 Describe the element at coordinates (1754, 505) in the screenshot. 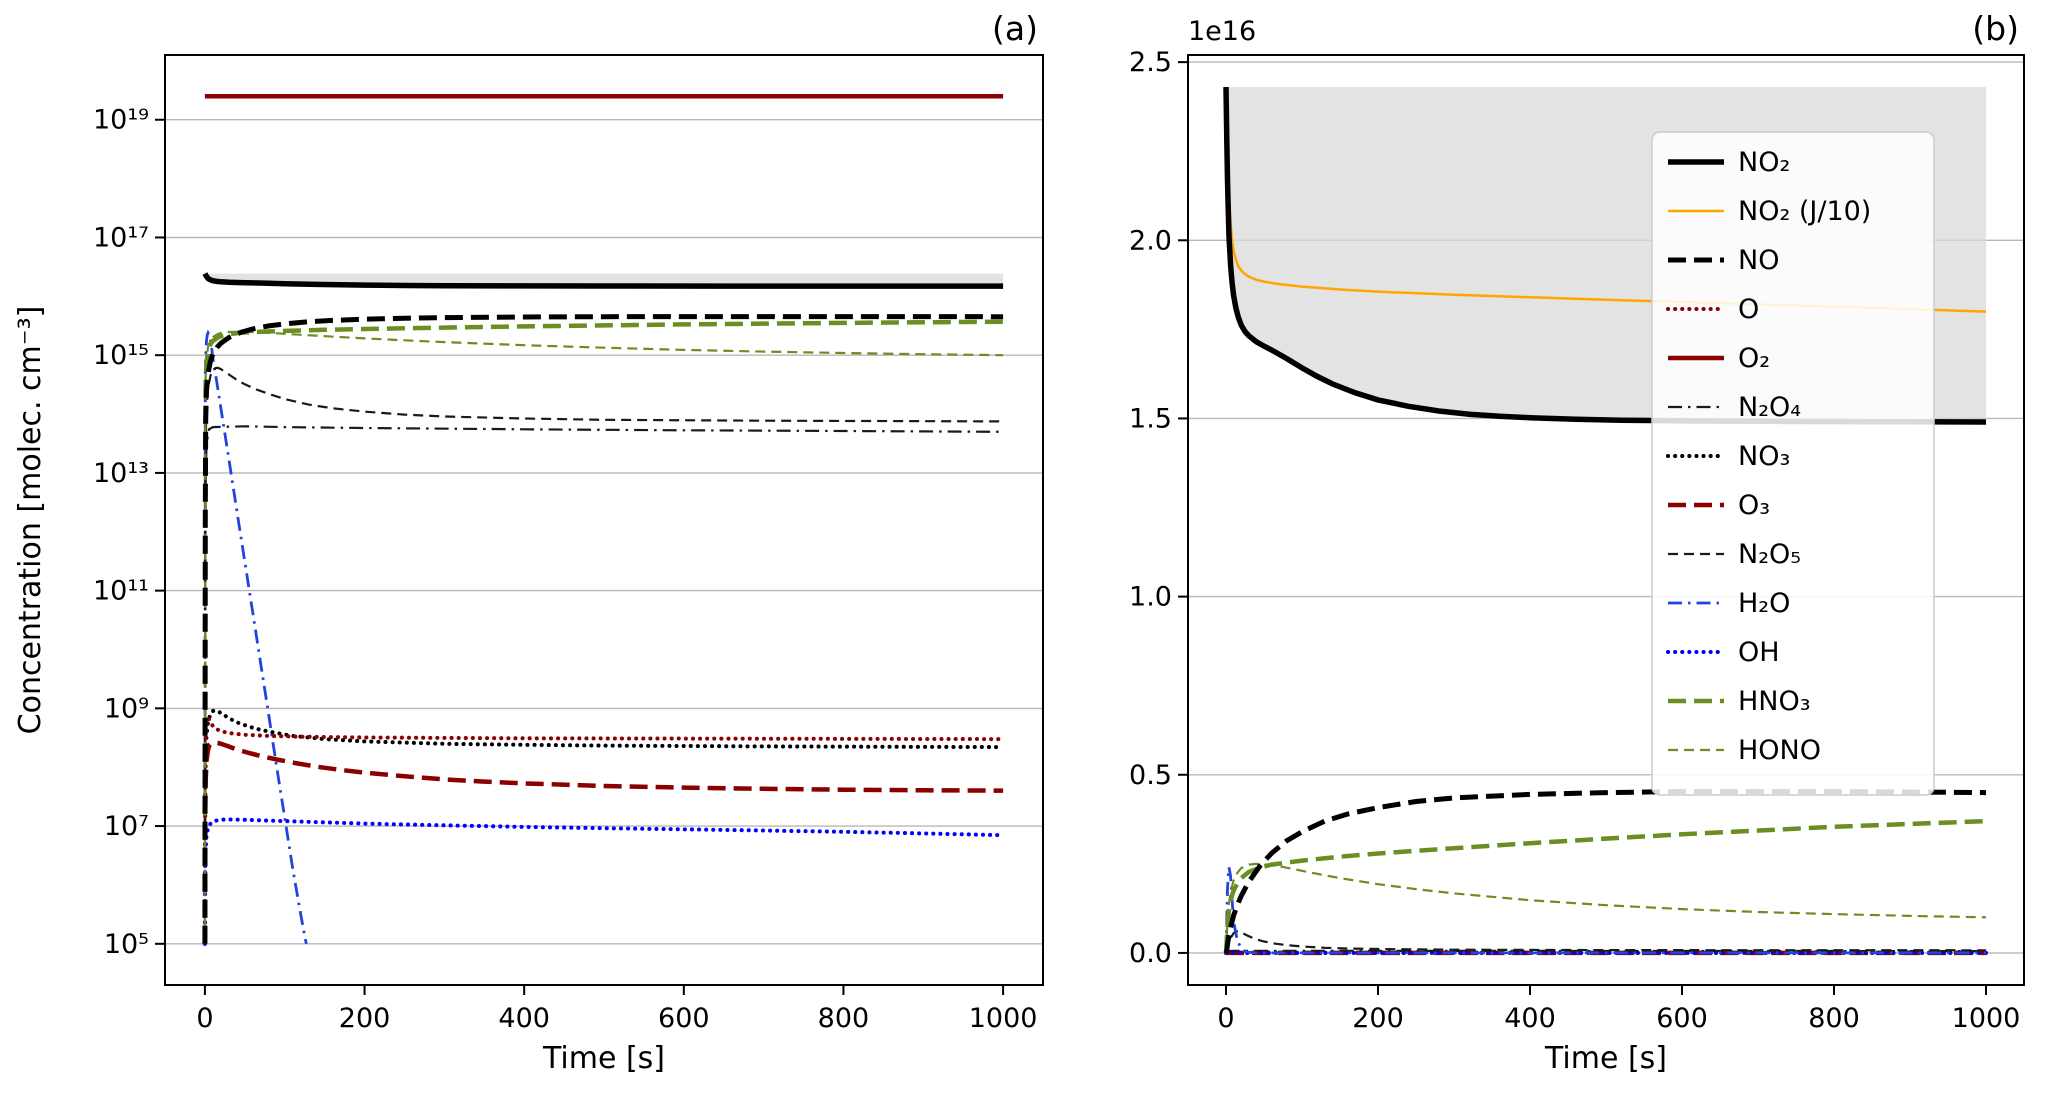

I see `legend-label: O₃` at that location.